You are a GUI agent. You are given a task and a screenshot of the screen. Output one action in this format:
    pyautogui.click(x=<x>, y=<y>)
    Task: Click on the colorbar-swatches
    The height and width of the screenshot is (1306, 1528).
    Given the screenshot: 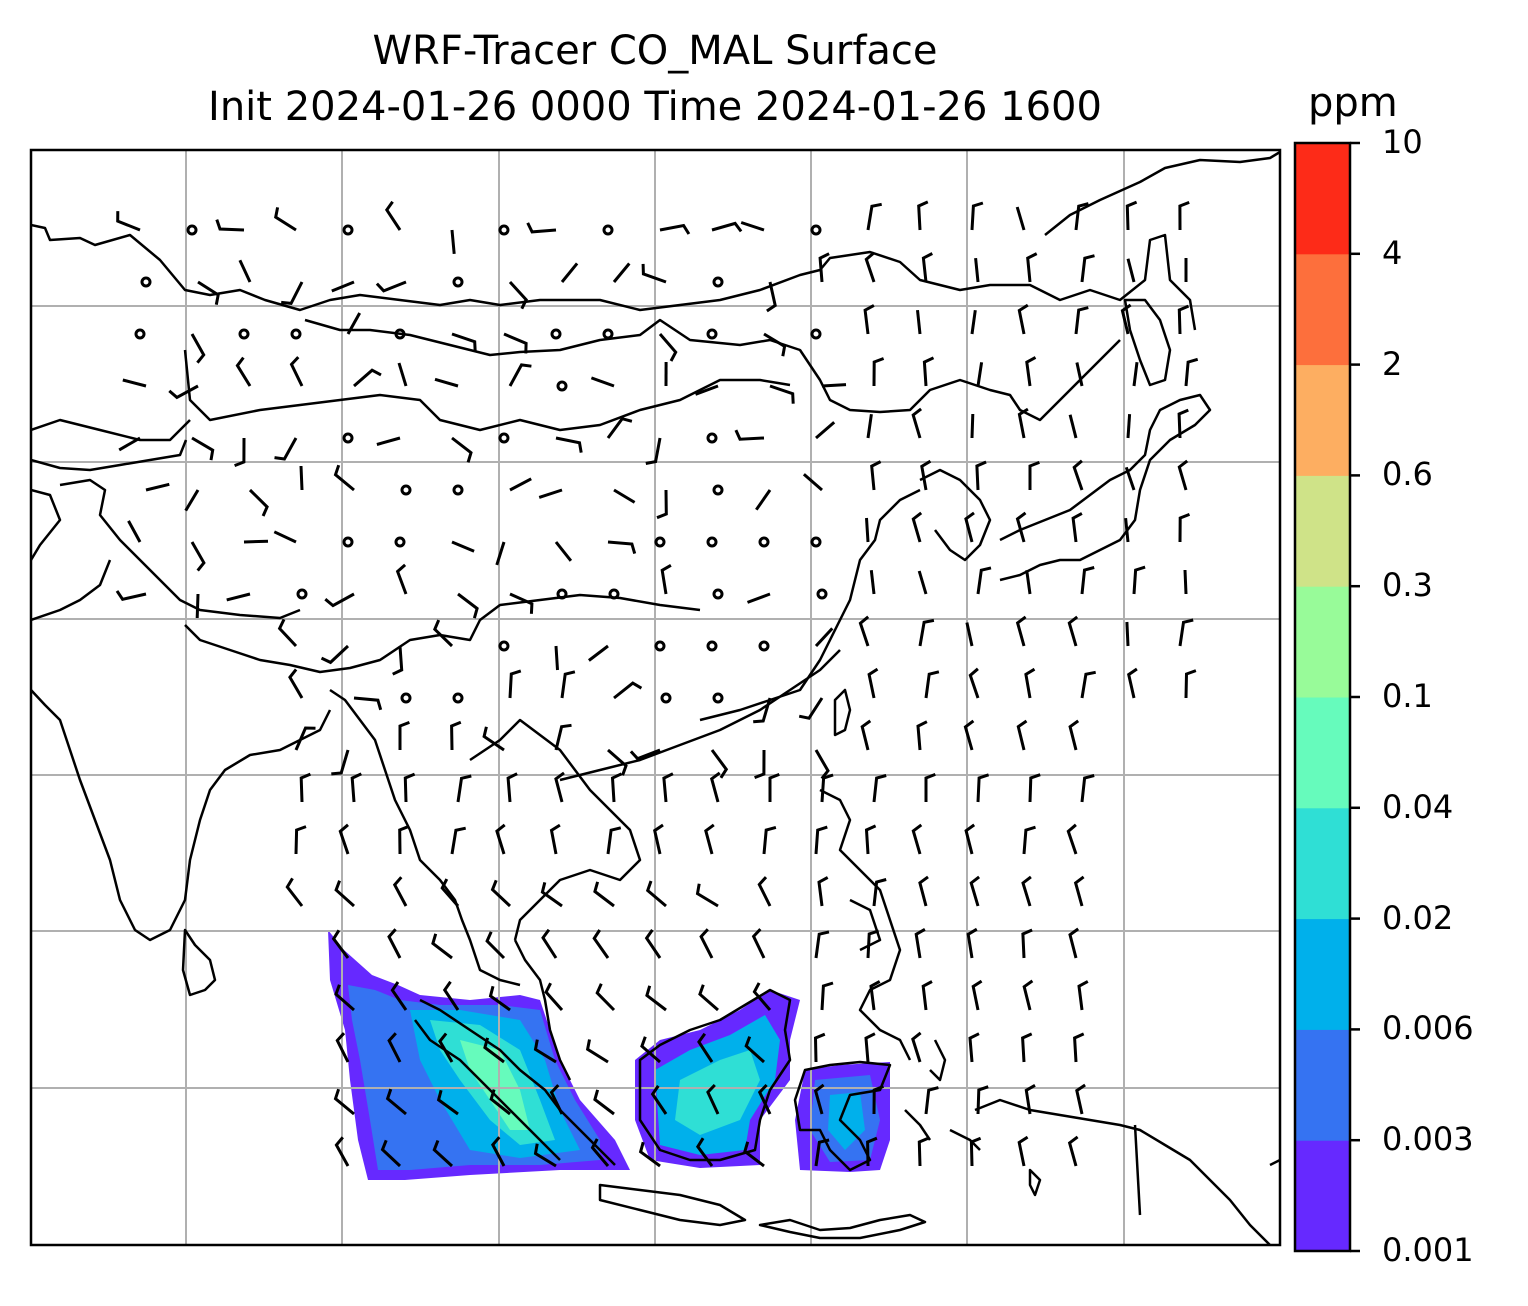 What is the action you would take?
    pyautogui.click(x=1322, y=697)
    